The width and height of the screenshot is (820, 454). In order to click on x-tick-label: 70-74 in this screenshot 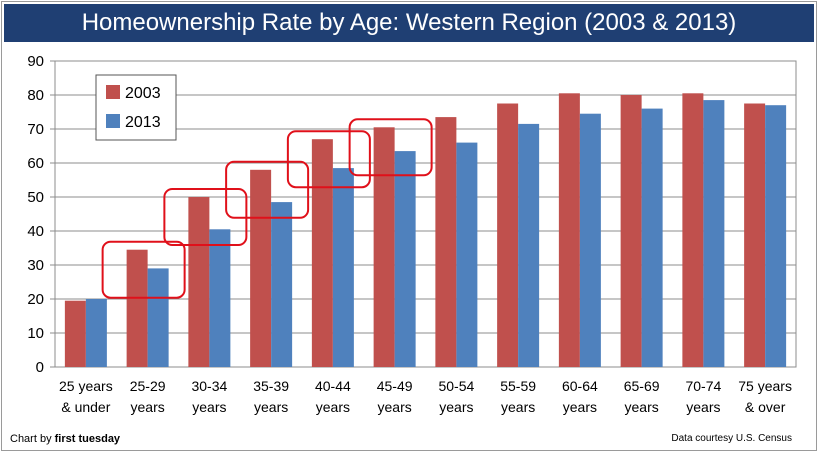, I will do `click(703, 386)`.